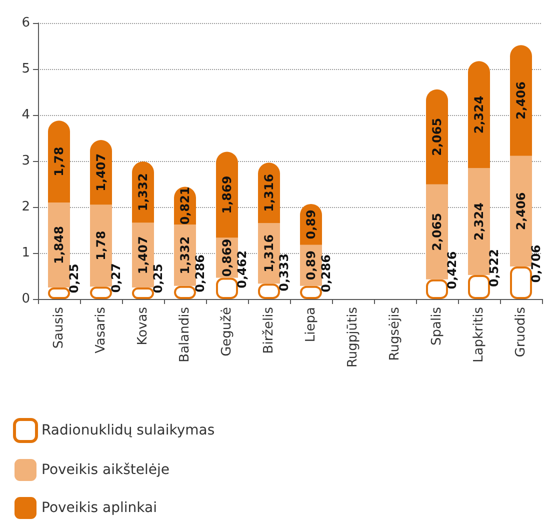 This screenshot has height=532, width=558. Describe the element at coordinates (116, 278) in the screenshot. I see `data-label: 0,27` at that location.